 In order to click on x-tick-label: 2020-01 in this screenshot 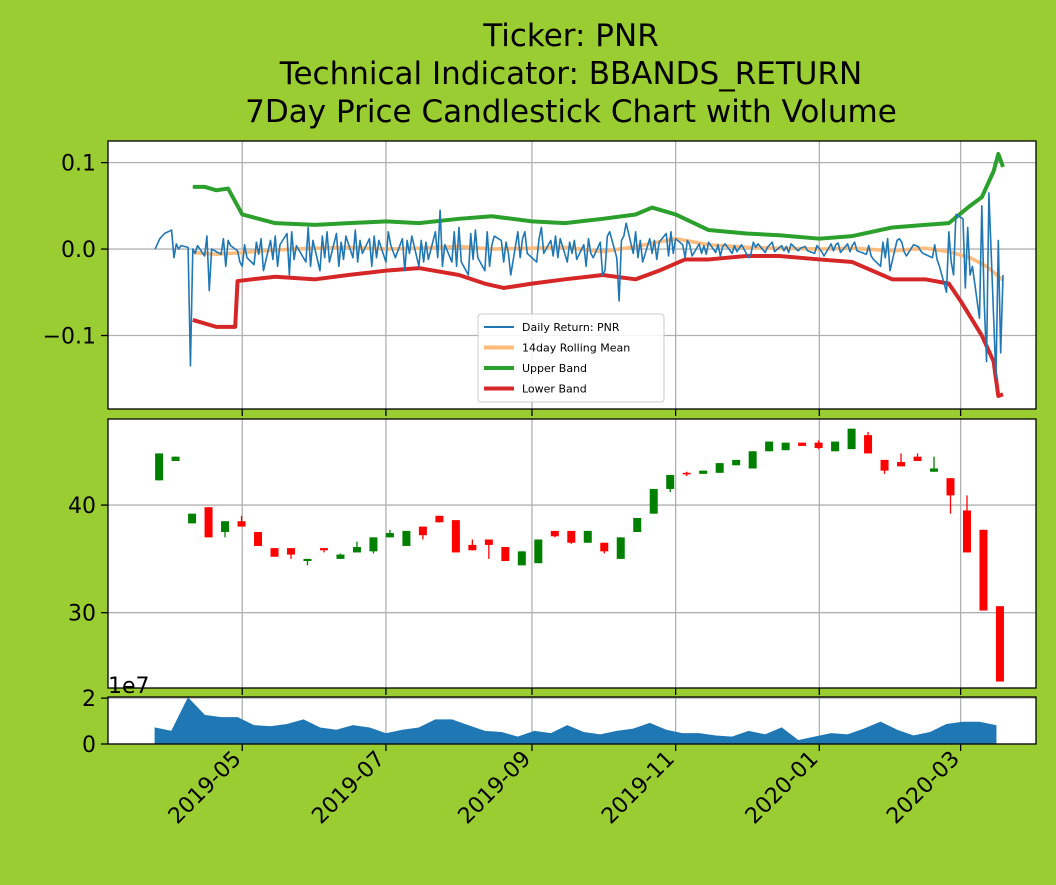, I will do `click(782, 788)`.